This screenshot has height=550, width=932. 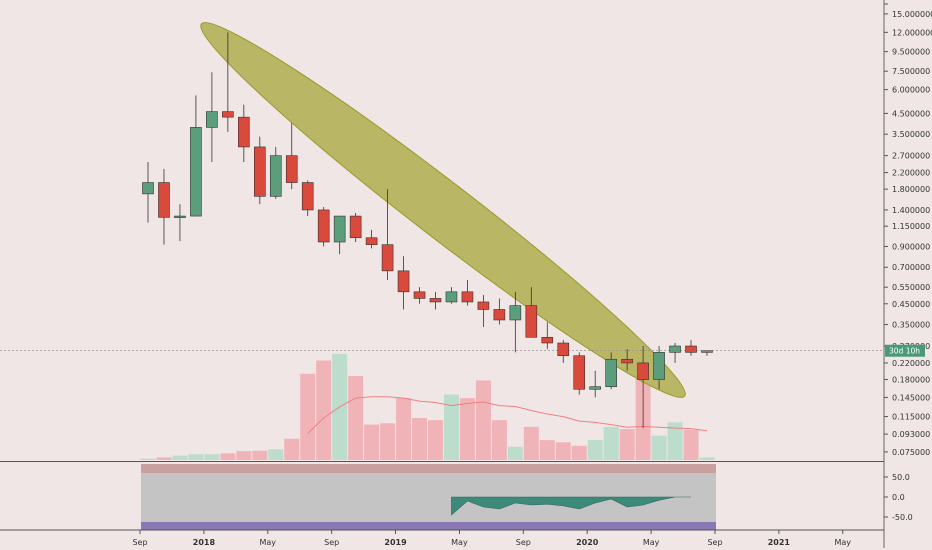 What do you see at coordinates (901, 477) in the screenshot?
I see `oscillator-axis-label: 50.0` at bounding box center [901, 477].